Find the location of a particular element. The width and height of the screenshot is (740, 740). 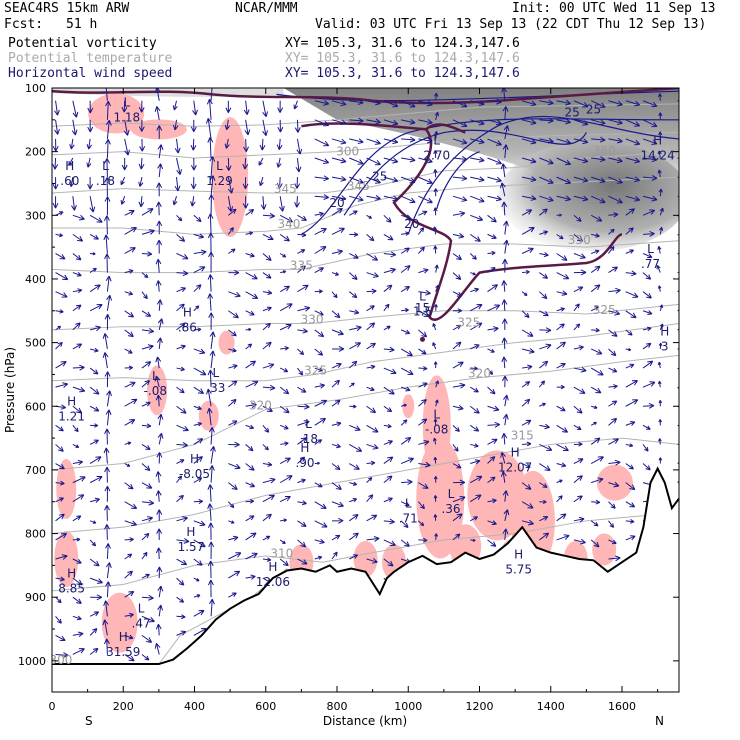

extremum-high-marker-9: H is located at coordinates (664, 332).